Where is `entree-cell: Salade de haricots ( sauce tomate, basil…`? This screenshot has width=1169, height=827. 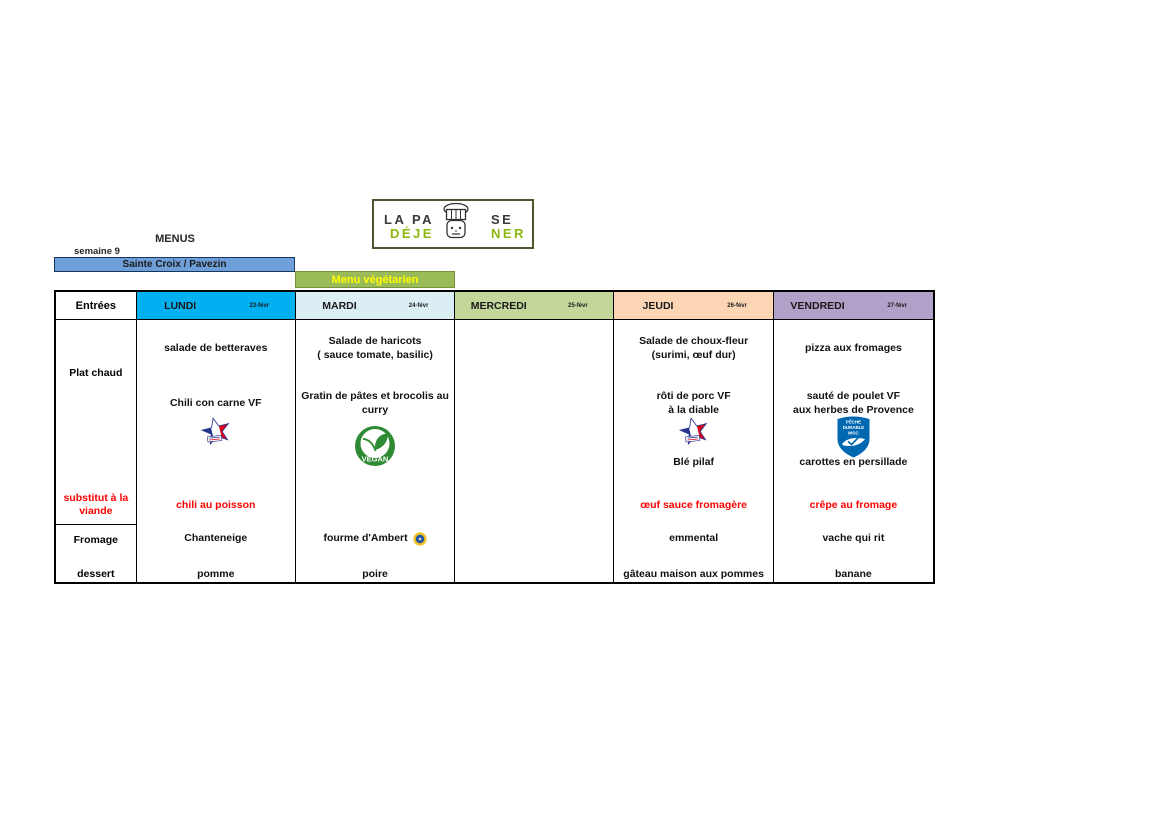
entree-cell: Salade de haricots ( sauce tomate, basil… is located at coordinates (375, 348).